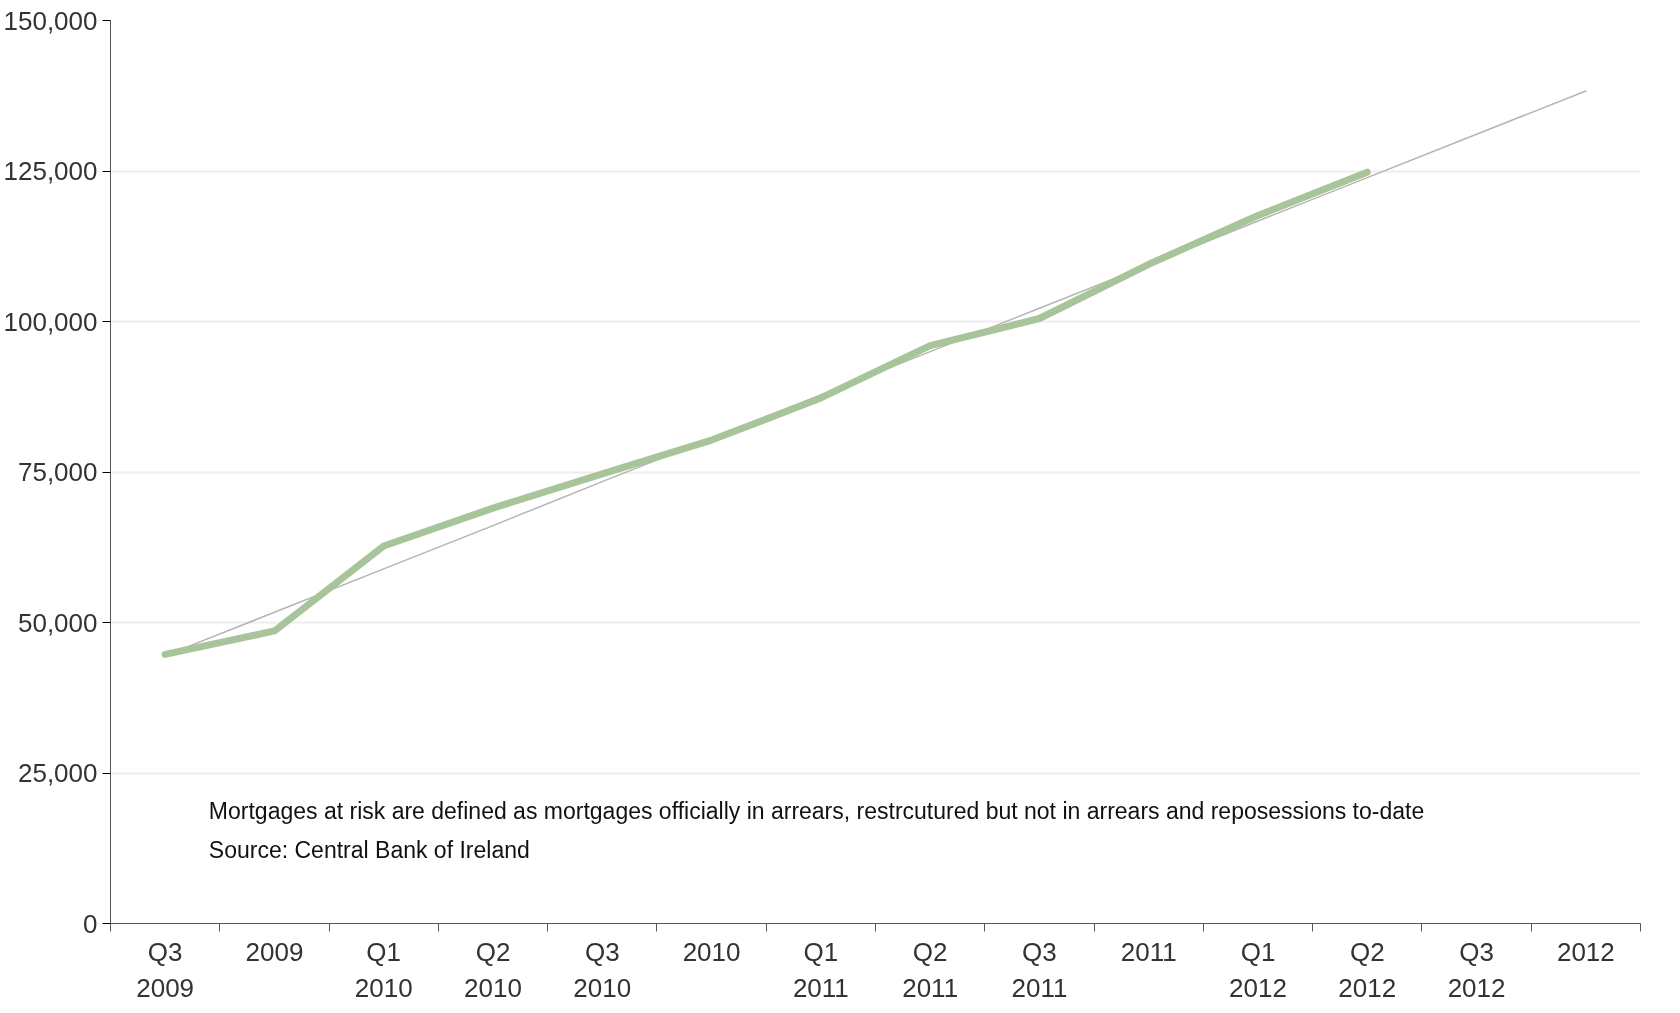 The height and width of the screenshot is (1013, 1680). What do you see at coordinates (493, 969) in the screenshot?
I see `x-tick-label: Q2 2010` at bounding box center [493, 969].